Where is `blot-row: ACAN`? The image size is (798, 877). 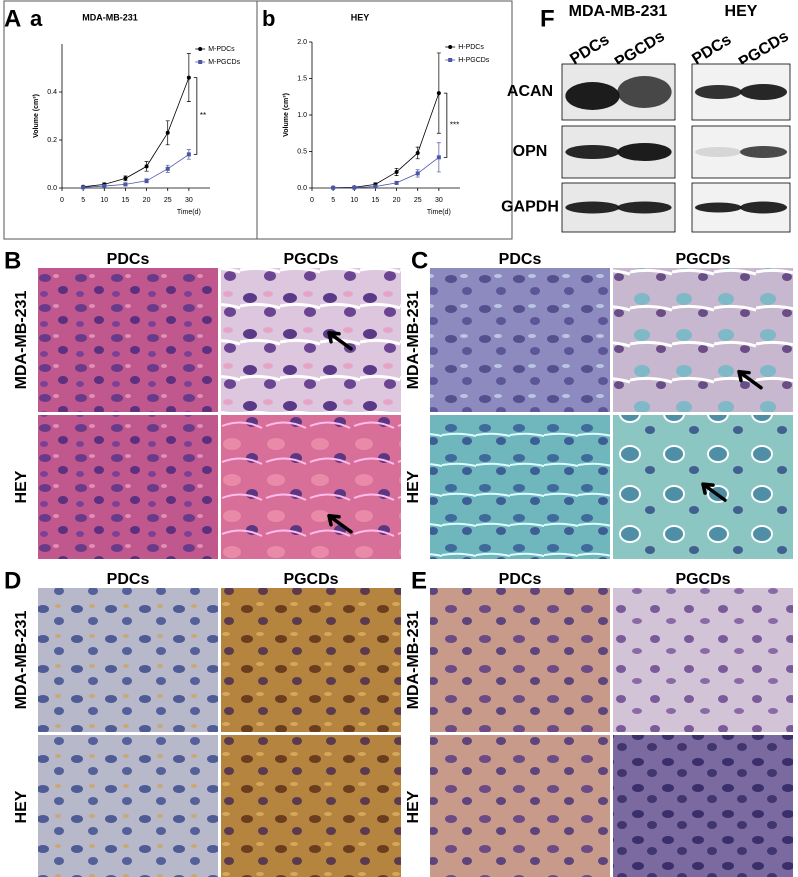 blot-row: ACAN is located at coordinates (530, 91).